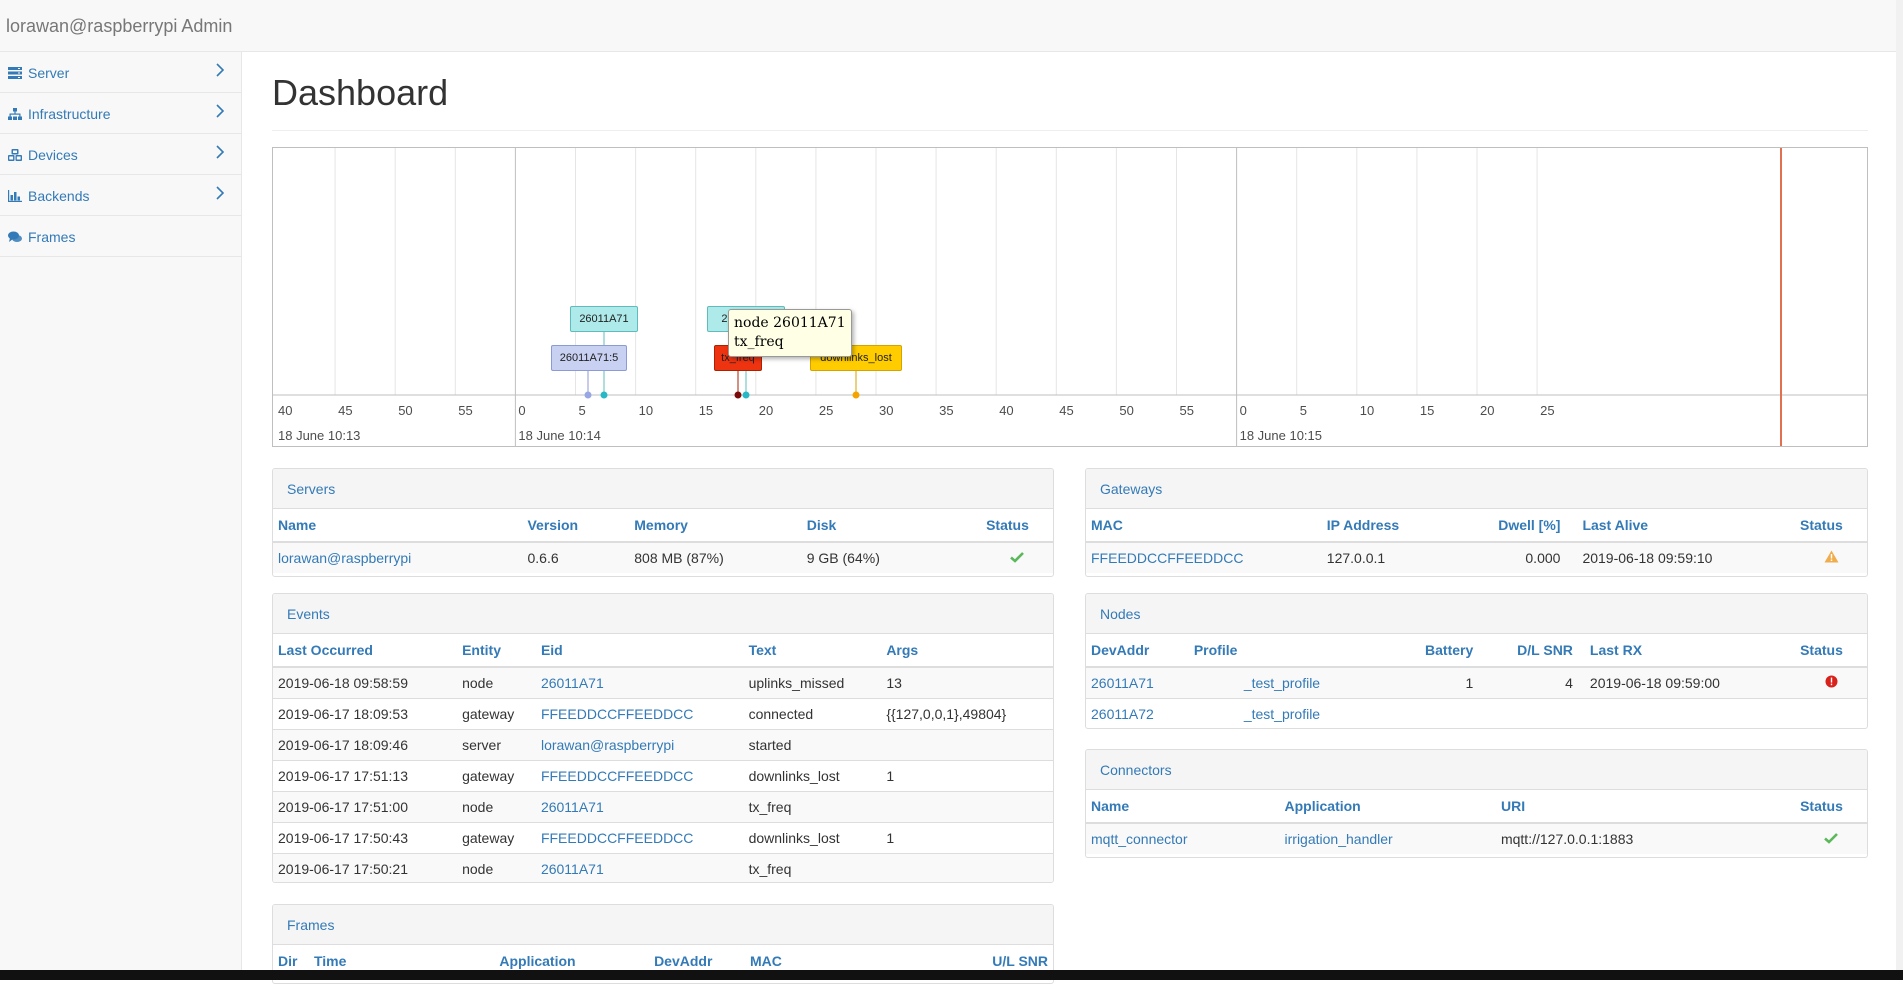 This screenshot has height=984, width=1903. What do you see at coordinates (365, 651) in the screenshot?
I see `column-header: Last Occurred` at bounding box center [365, 651].